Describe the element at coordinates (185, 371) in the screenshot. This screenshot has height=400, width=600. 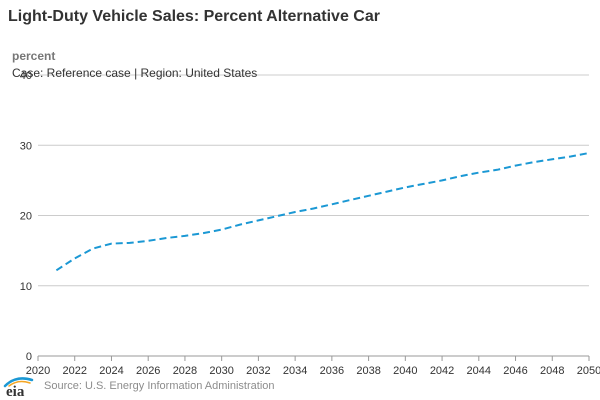
I see `x-tick-label: 2028` at that location.